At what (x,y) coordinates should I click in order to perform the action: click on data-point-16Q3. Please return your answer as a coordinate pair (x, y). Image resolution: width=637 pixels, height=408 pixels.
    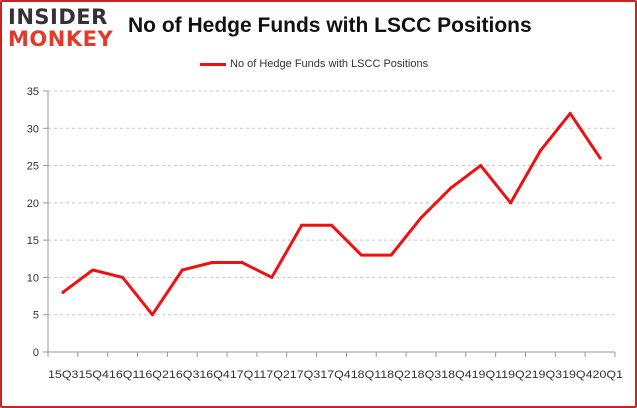
    Looking at the image, I should click on (182, 270).